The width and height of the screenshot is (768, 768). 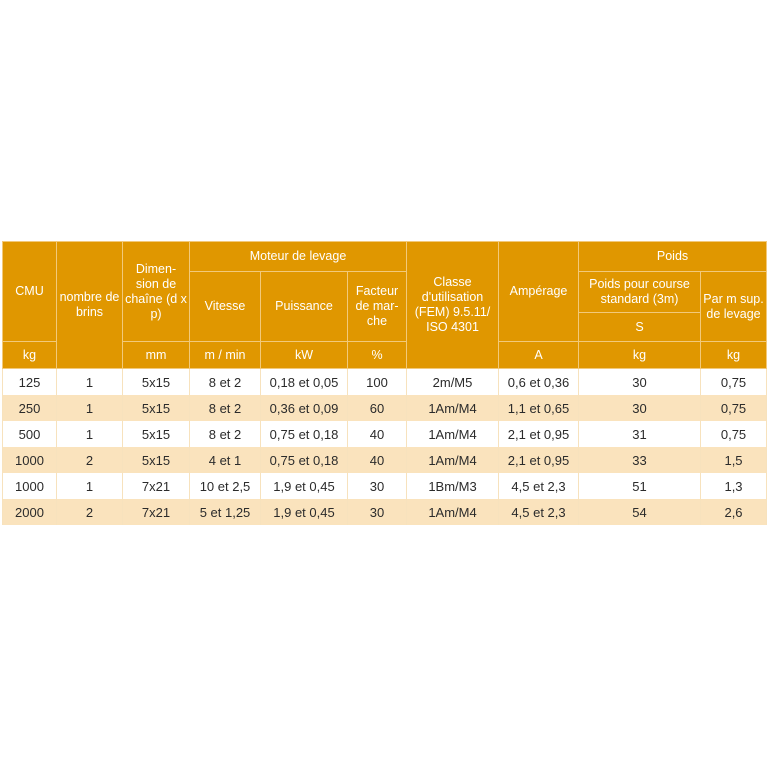 What do you see at coordinates (640, 355) in the screenshot?
I see `unit-poids-course: kg` at bounding box center [640, 355].